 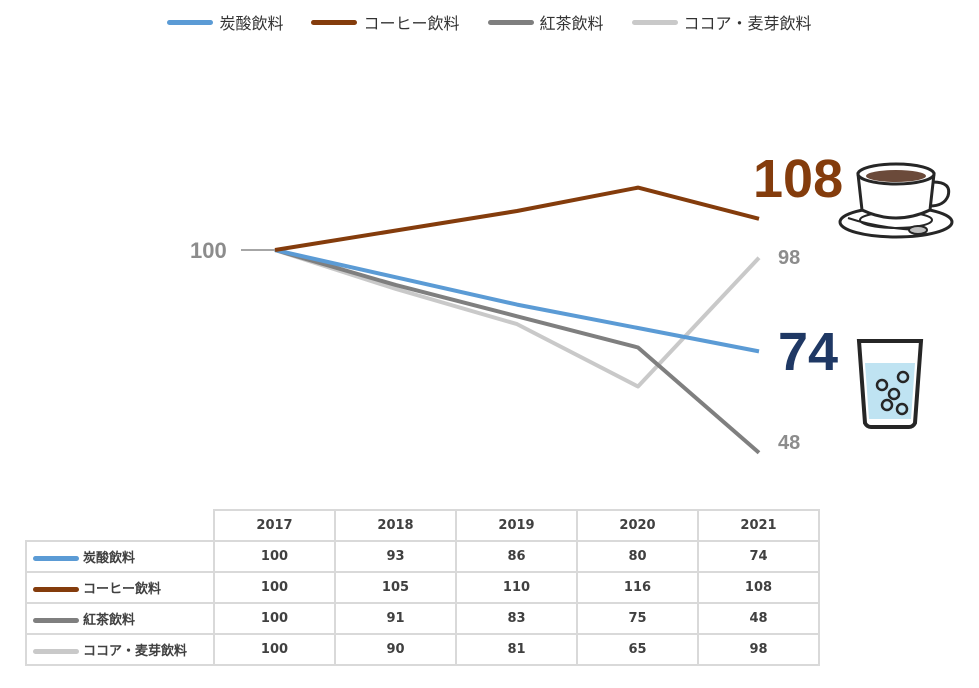 What do you see at coordinates (510, 22) in the screenshot?
I see `legend-swatch-tea` at bounding box center [510, 22].